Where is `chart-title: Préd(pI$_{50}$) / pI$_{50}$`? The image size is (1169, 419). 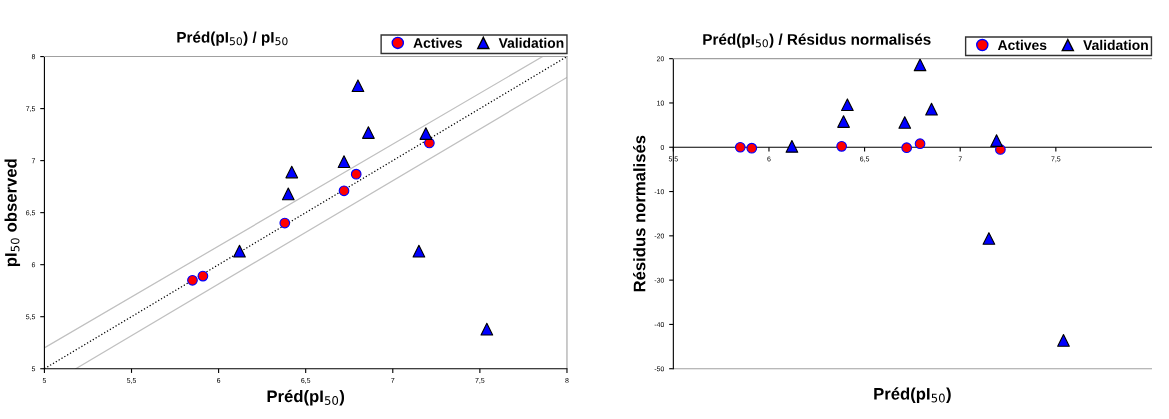 chart-title: Préd(pI$_{50}$) / pI$_{50}$ is located at coordinates (232, 38).